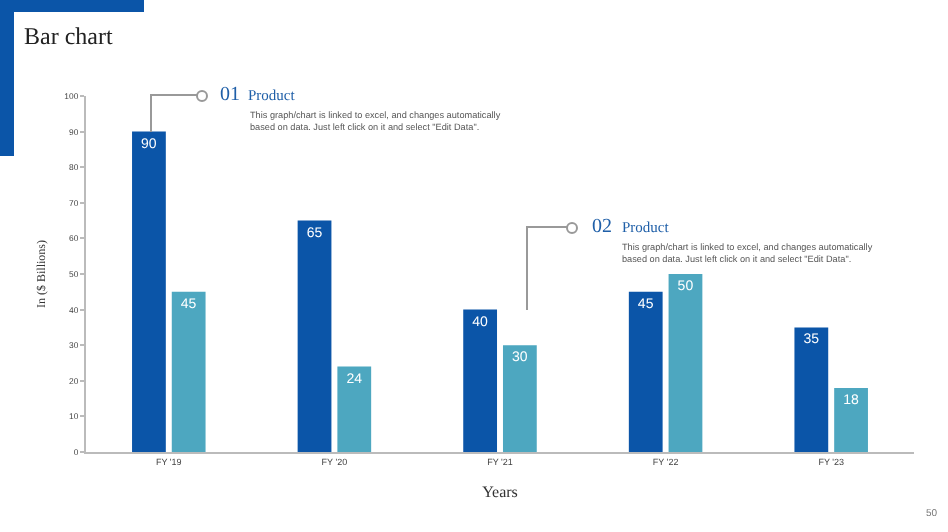 The image size is (948, 532). I want to click on annotation: 02, so click(602, 227).